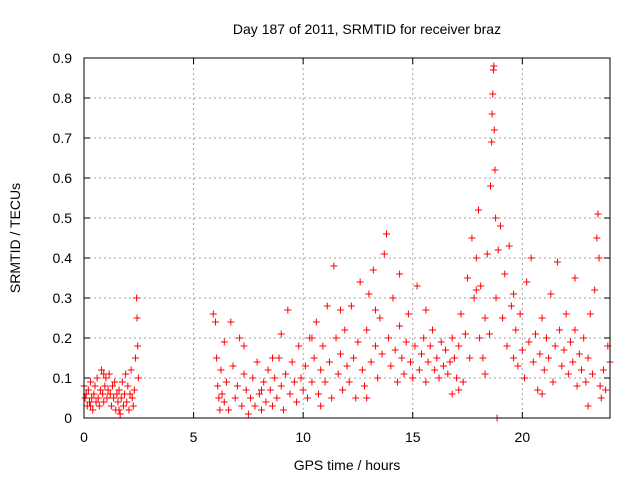 This screenshot has width=640, height=480. What do you see at coordinates (63, 178) in the screenshot?
I see `y-tick-label: 0.6` at bounding box center [63, 178].